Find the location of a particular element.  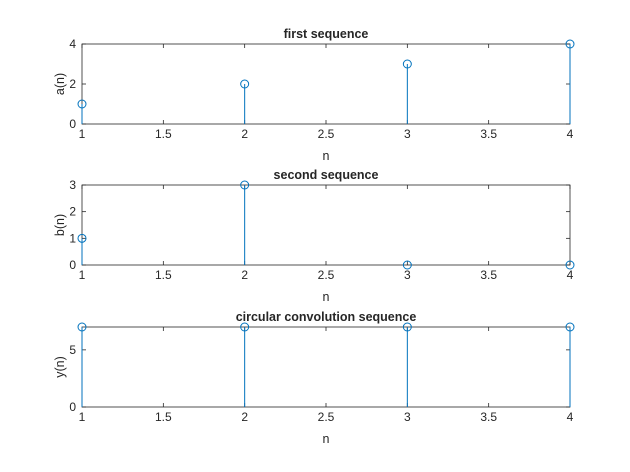

y-tick-label: 5 is located at coordinates (72, 350).